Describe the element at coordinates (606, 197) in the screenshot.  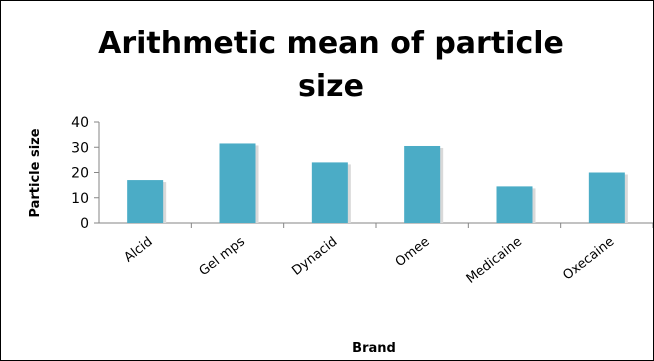
I see `bar-oxecaine` at that location.